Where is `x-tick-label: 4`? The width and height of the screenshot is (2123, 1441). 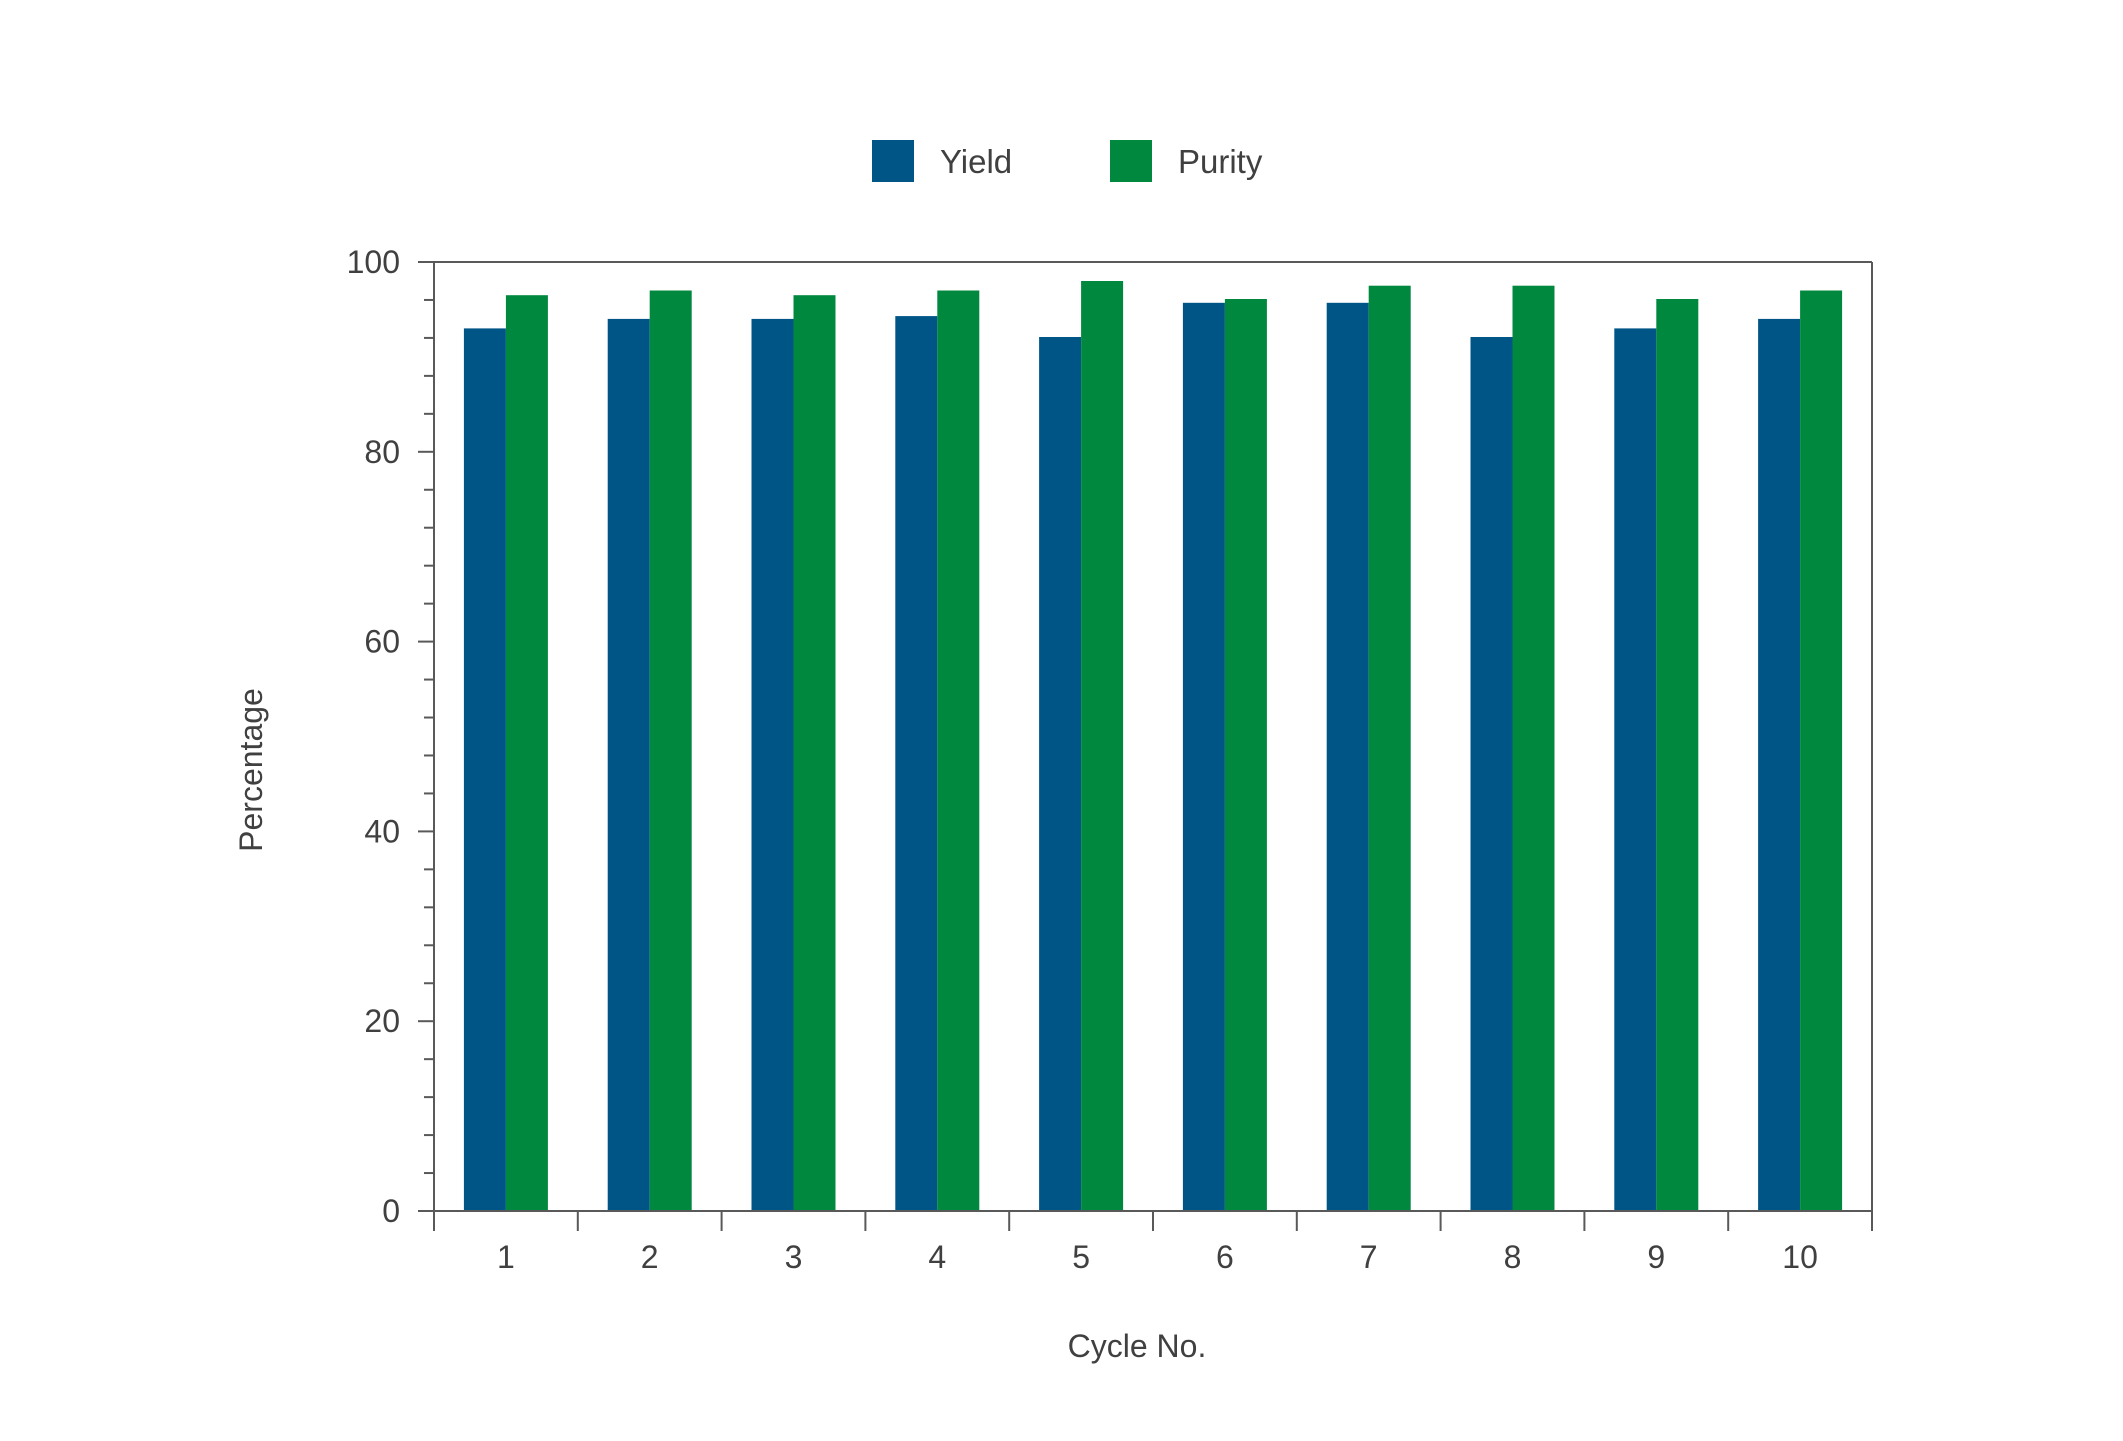
x-tick-label: 4 is located at coordinates (937, 1257).